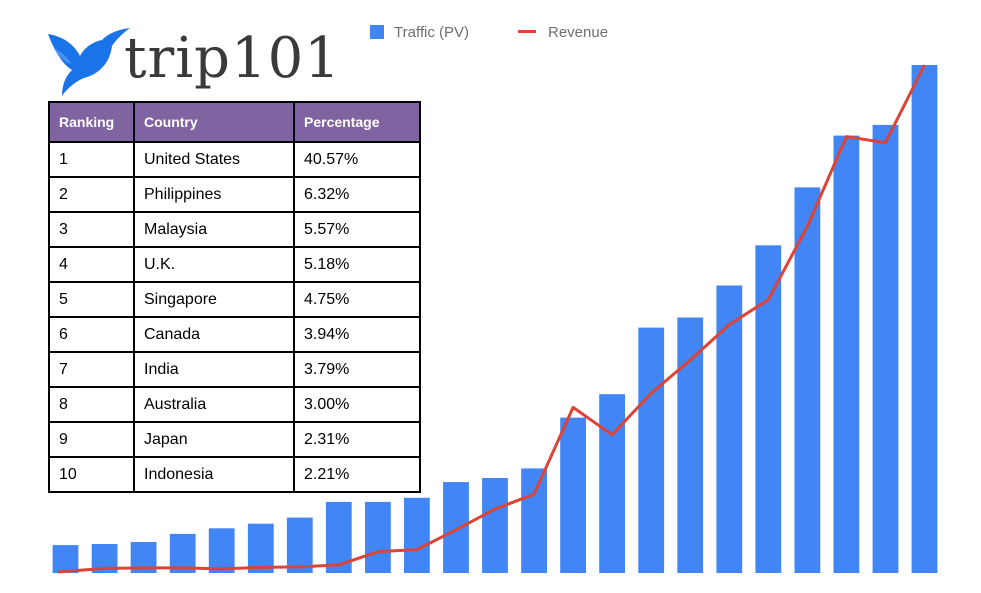 The image size is (981, 593). I want to click on logo-text: trip101, so click(232, 58).